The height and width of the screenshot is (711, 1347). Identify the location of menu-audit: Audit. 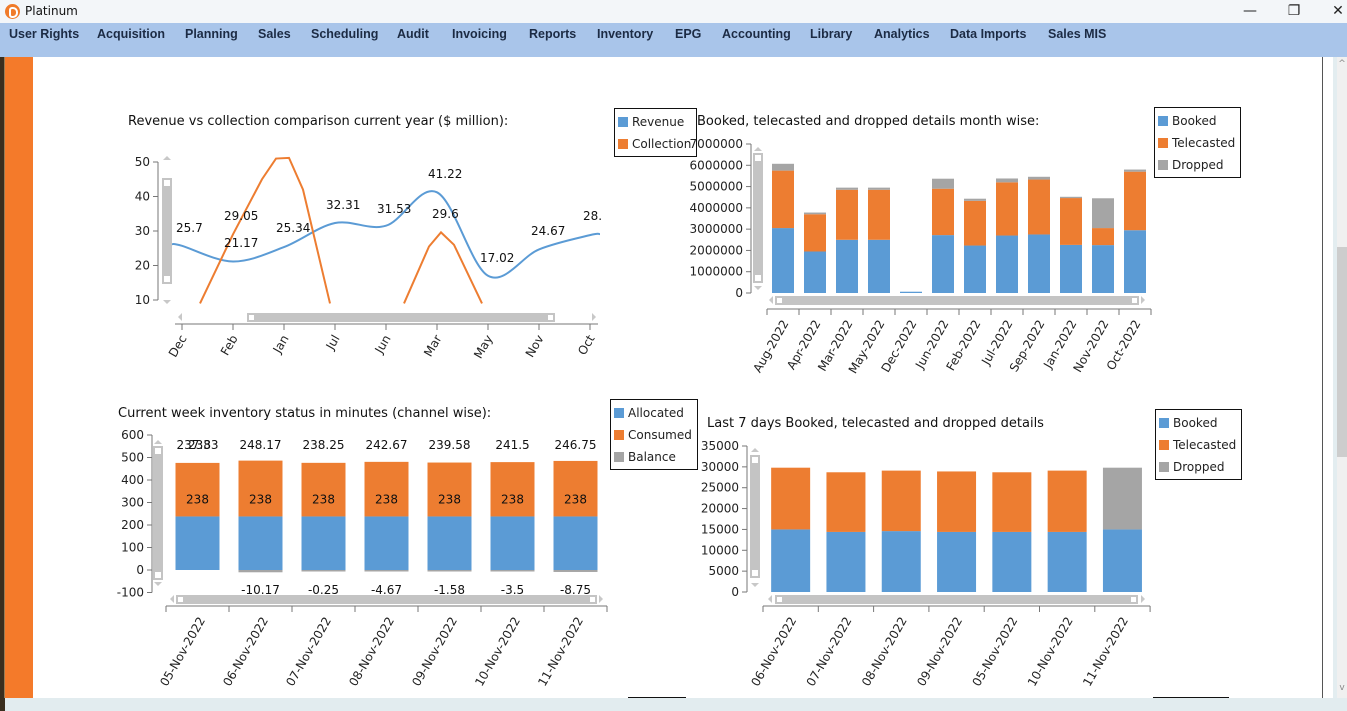
(413, 34).